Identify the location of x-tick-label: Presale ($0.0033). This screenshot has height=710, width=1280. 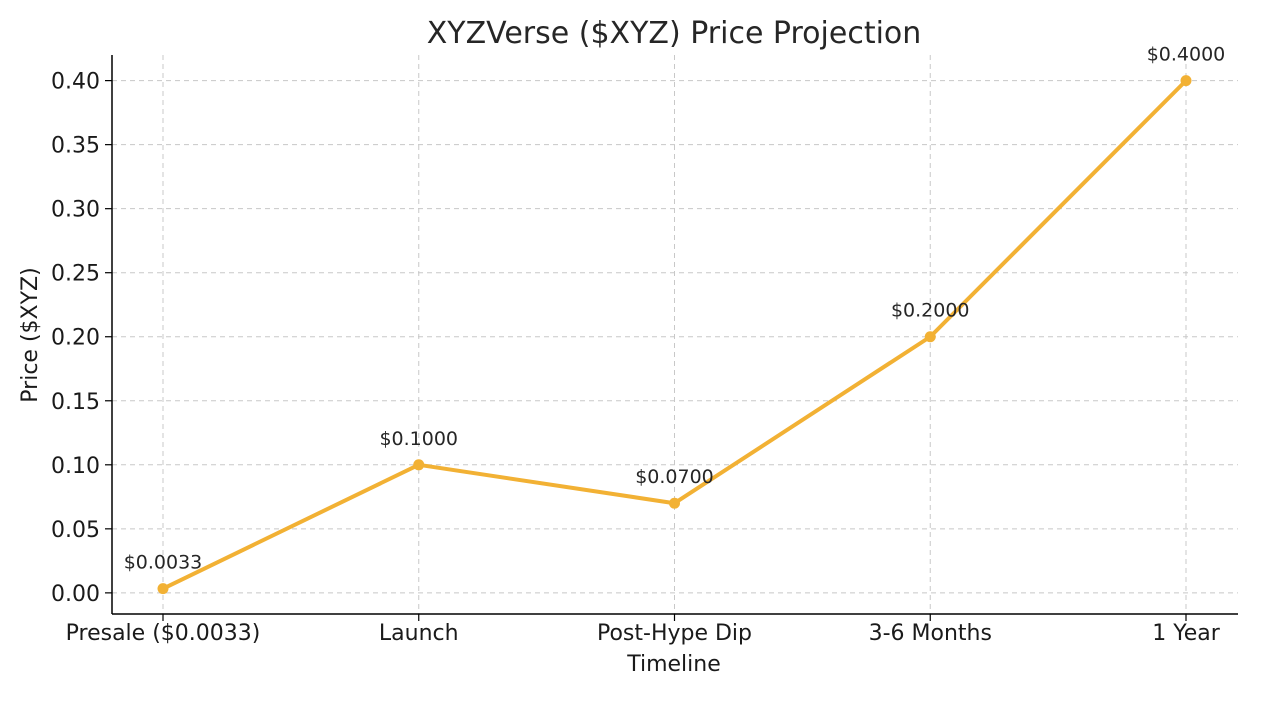
(163, 633).